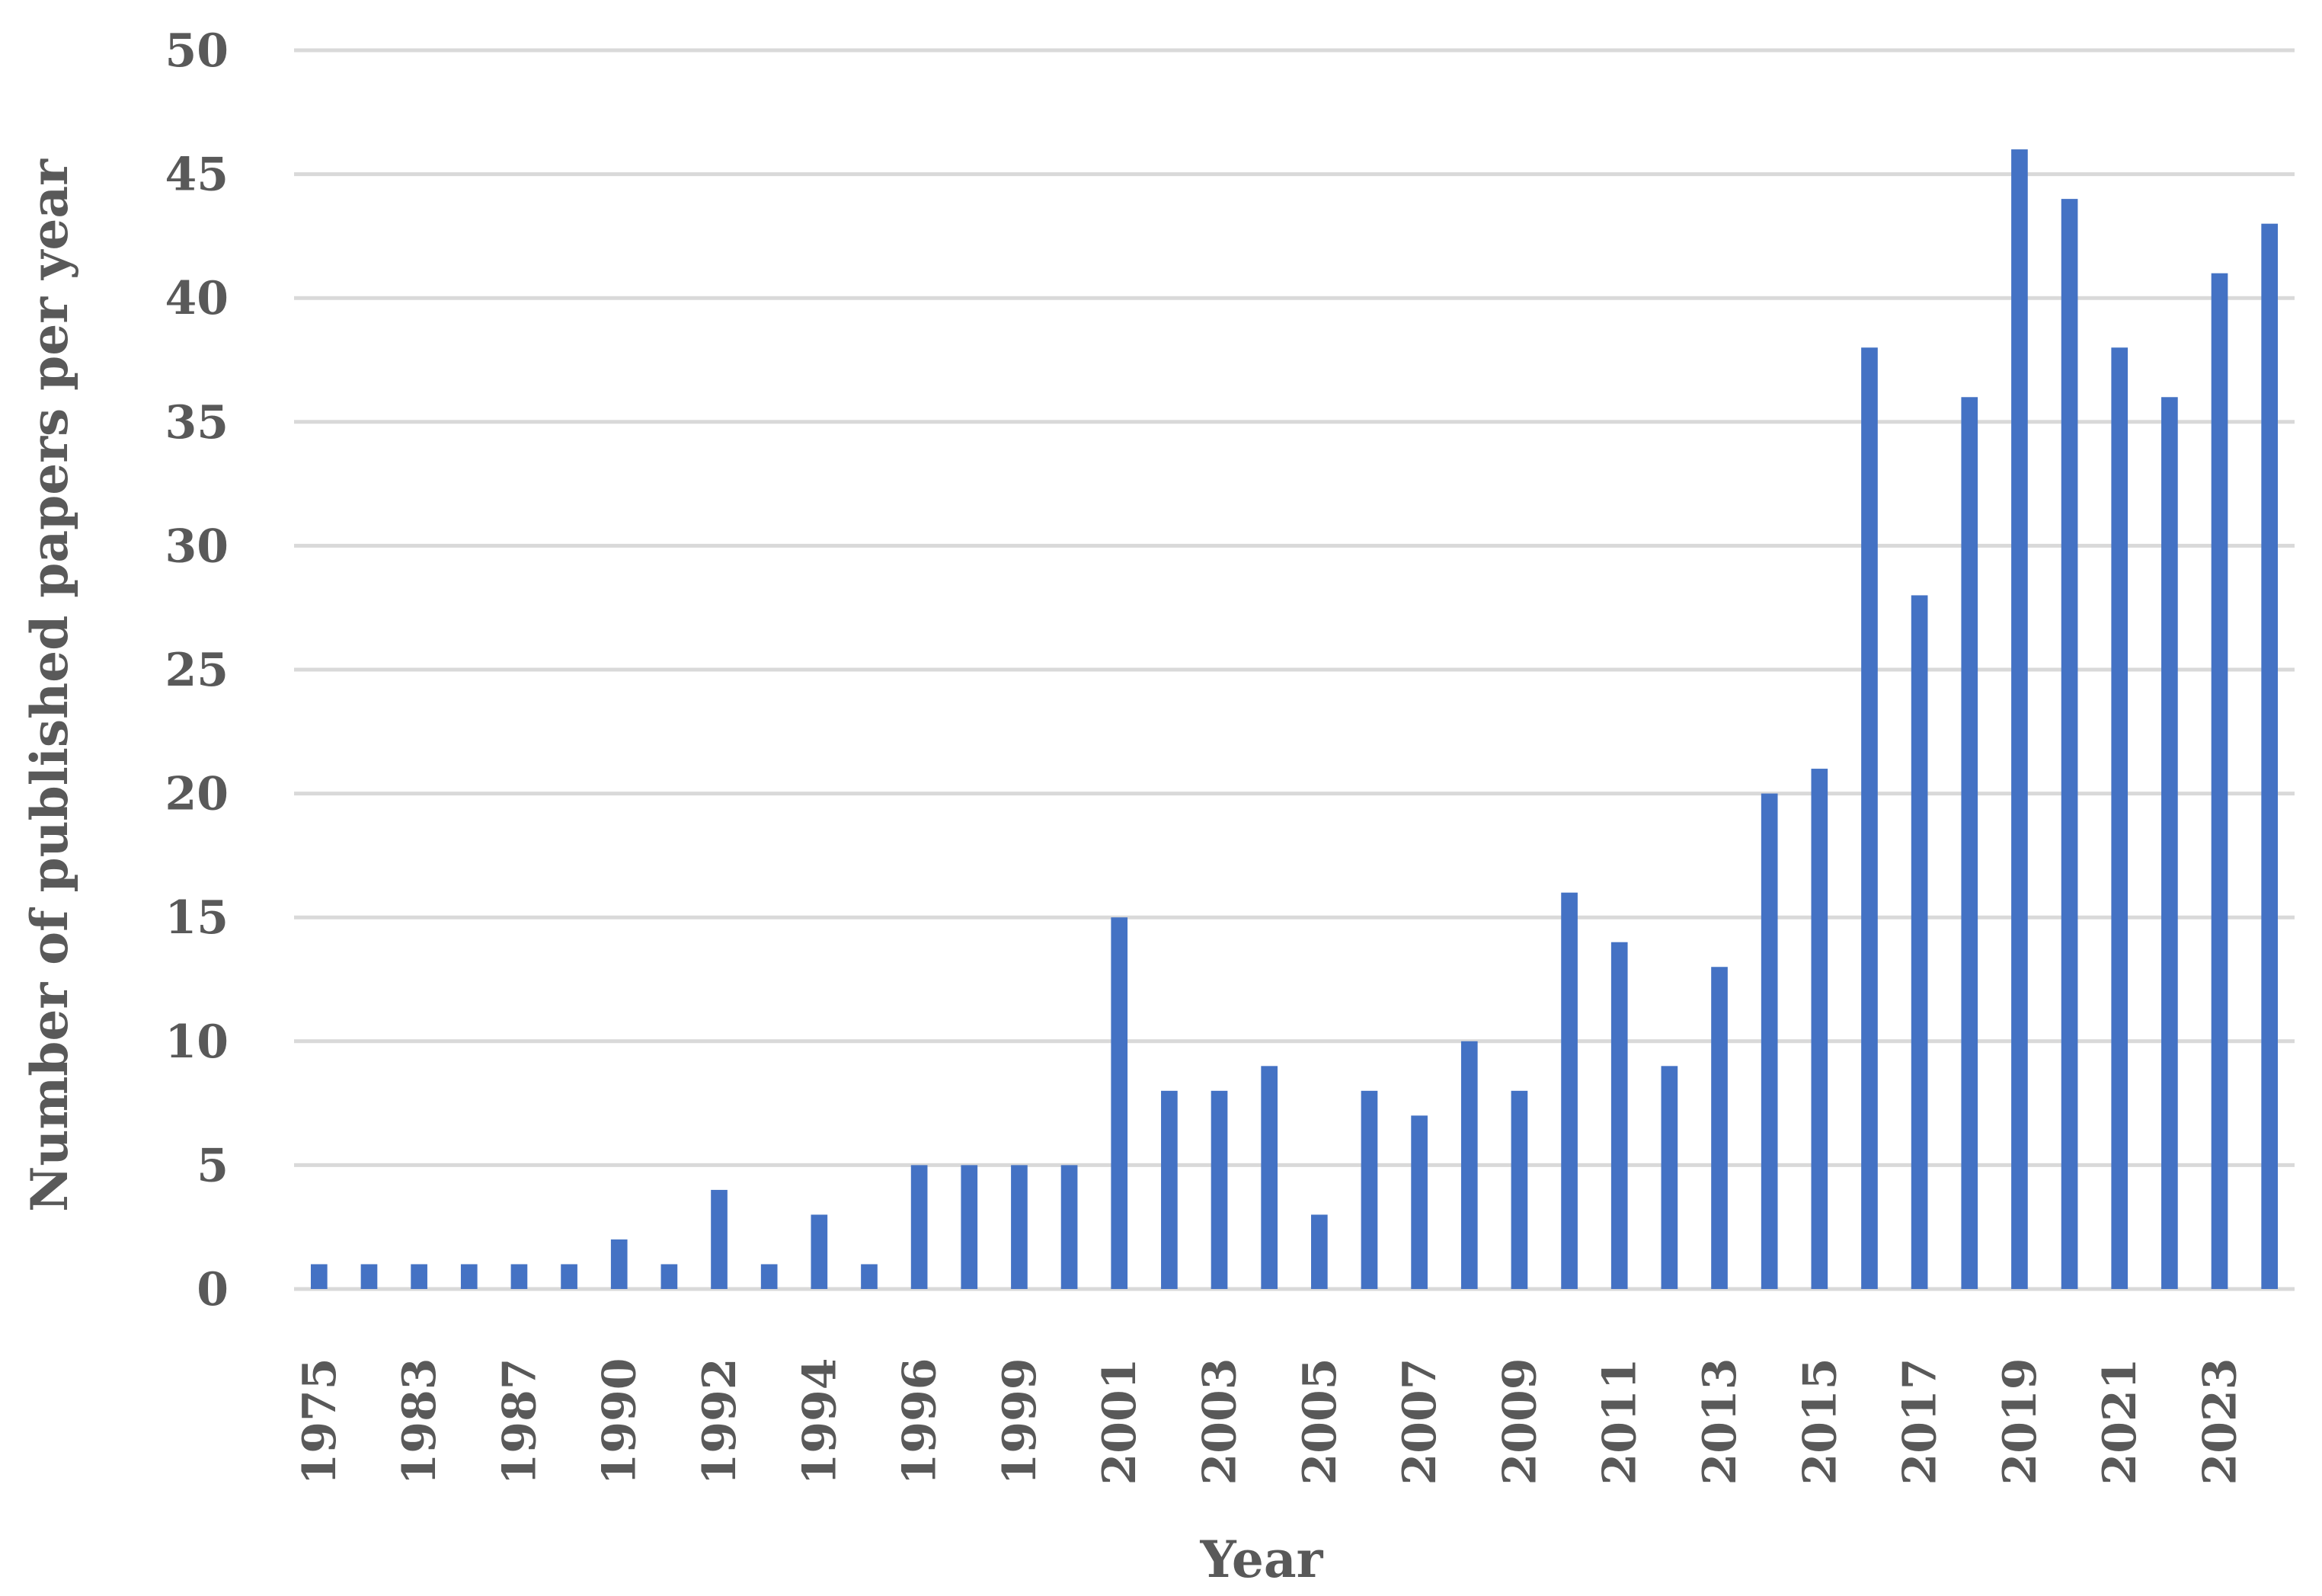 This screenshot has height=1596, width=2322. I want to click on y-tick-label: 10, so click(197, 1042).